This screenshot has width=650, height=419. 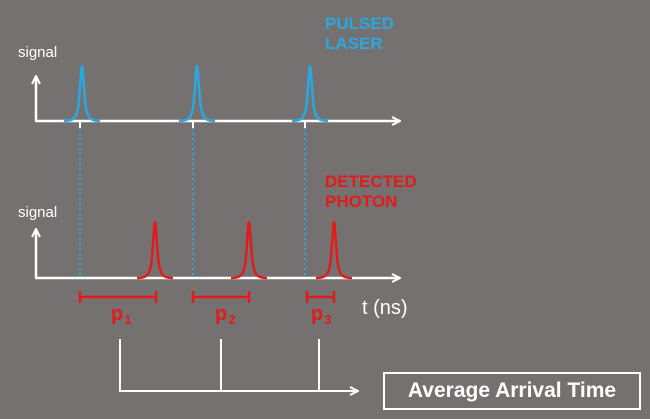 What do you see at coordinates (359, 23) in the screenshot?
I see `laser-caption-line-1: PULSED` at bounding box center [359, 23].